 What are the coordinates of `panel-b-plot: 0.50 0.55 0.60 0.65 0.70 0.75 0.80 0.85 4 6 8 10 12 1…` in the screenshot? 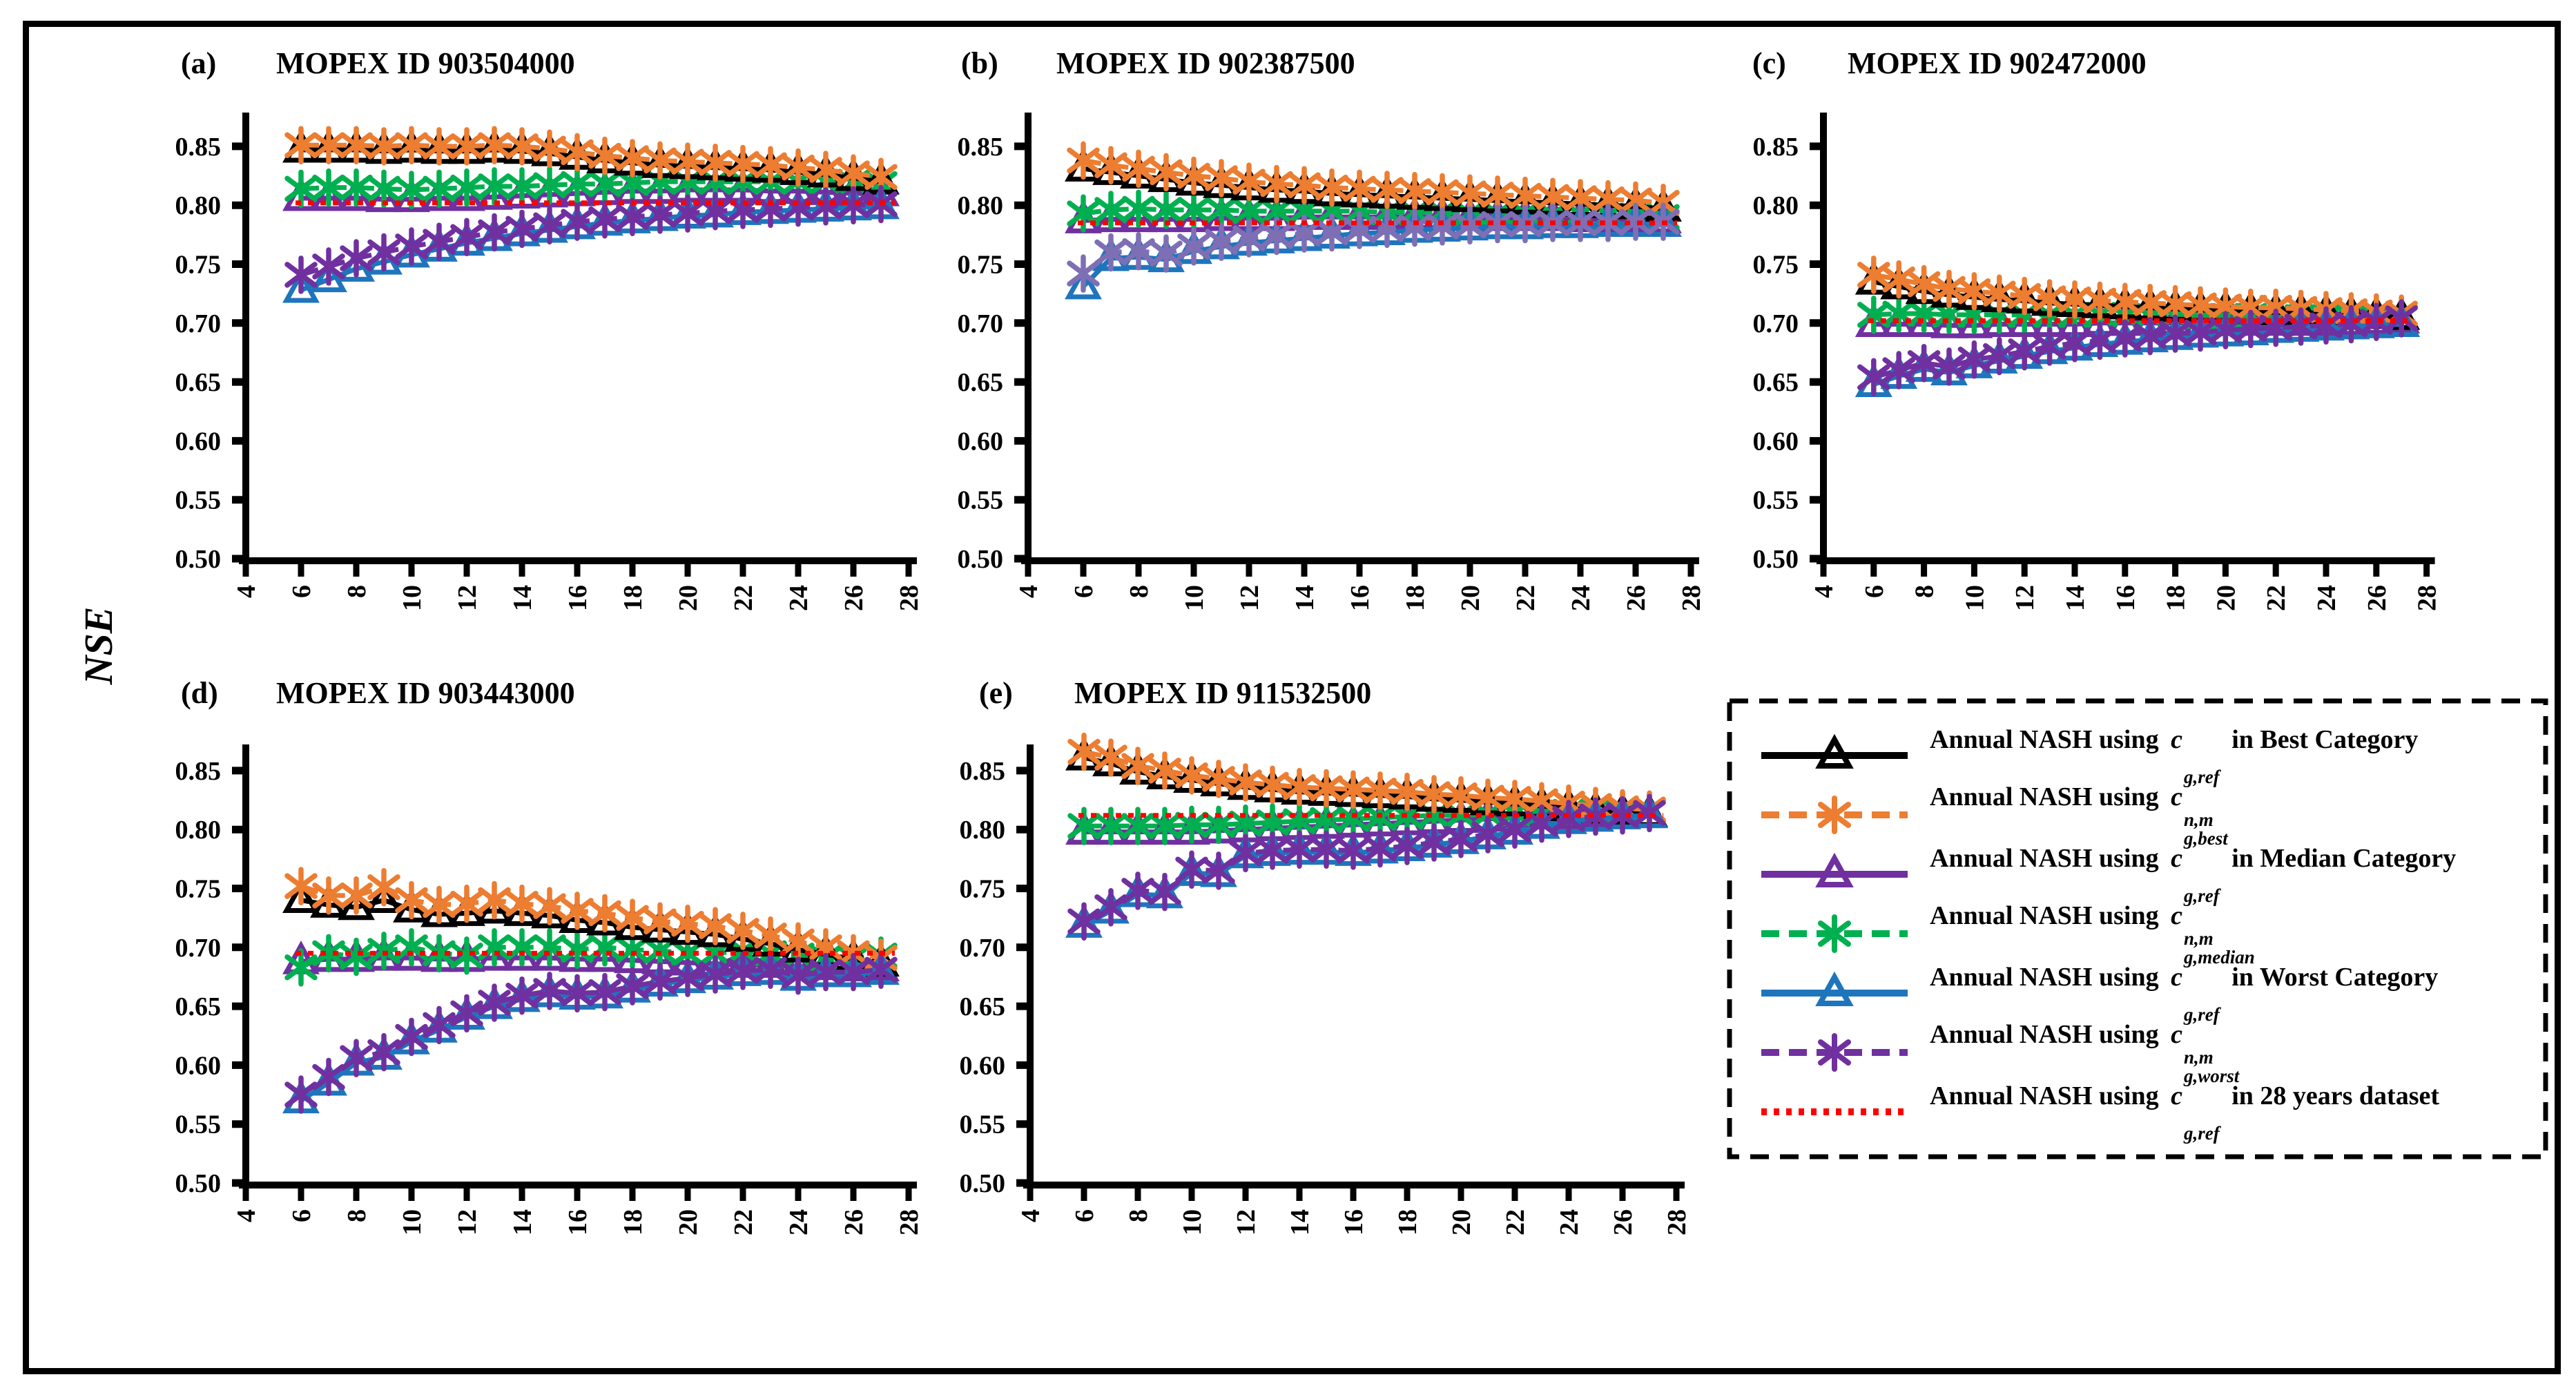 It's located at (1332, 362).